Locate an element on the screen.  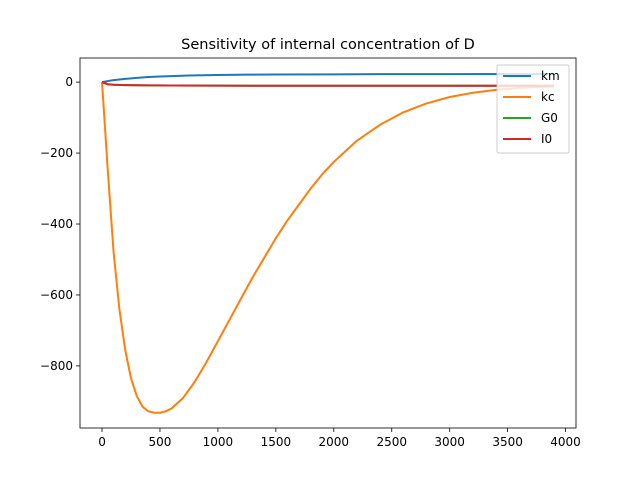
legend-label-km: km is located at coordinates (550, 76).